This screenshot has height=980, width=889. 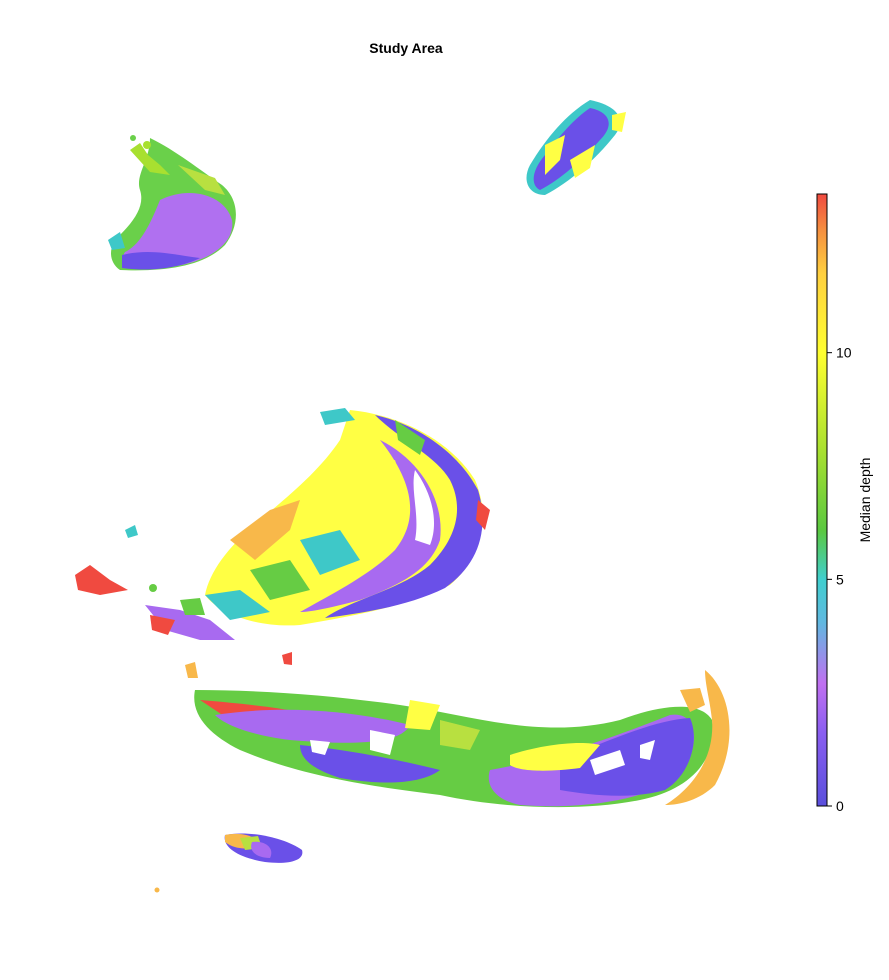 I want to click on colorbar: 0 5 10 Median depth, so click(x=844, y=503).